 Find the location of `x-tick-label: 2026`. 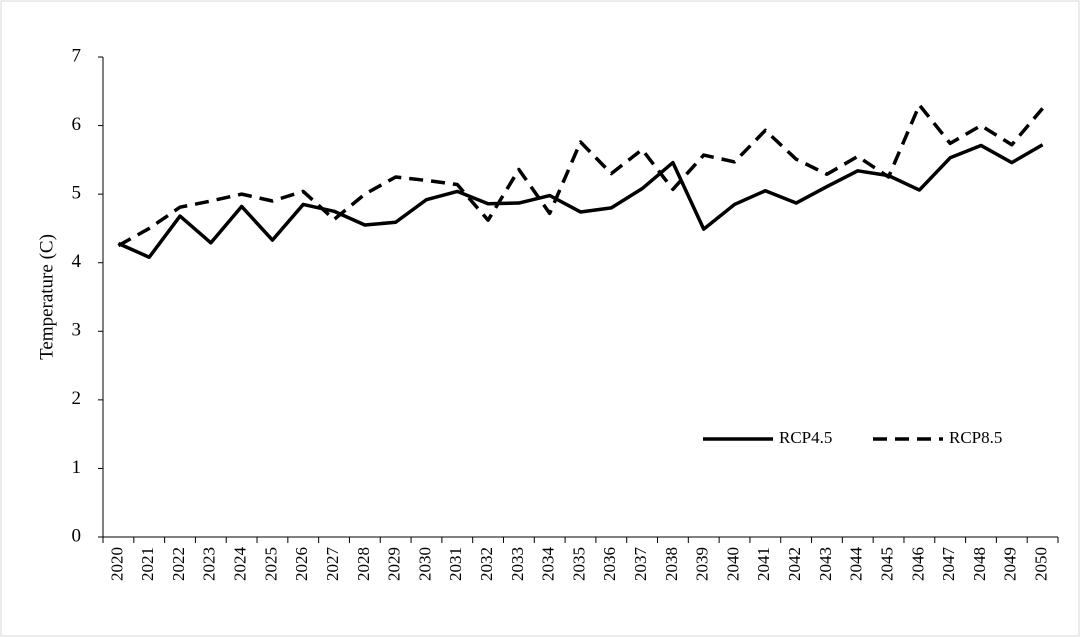

x-tick-label: 2026 is located at coordinates (301, 564).